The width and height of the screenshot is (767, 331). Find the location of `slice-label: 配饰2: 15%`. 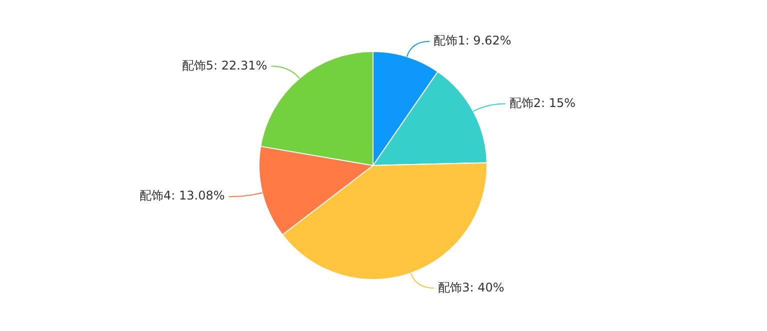

slice-label: 配饰2: 15% is located at coordinates (542, 103).